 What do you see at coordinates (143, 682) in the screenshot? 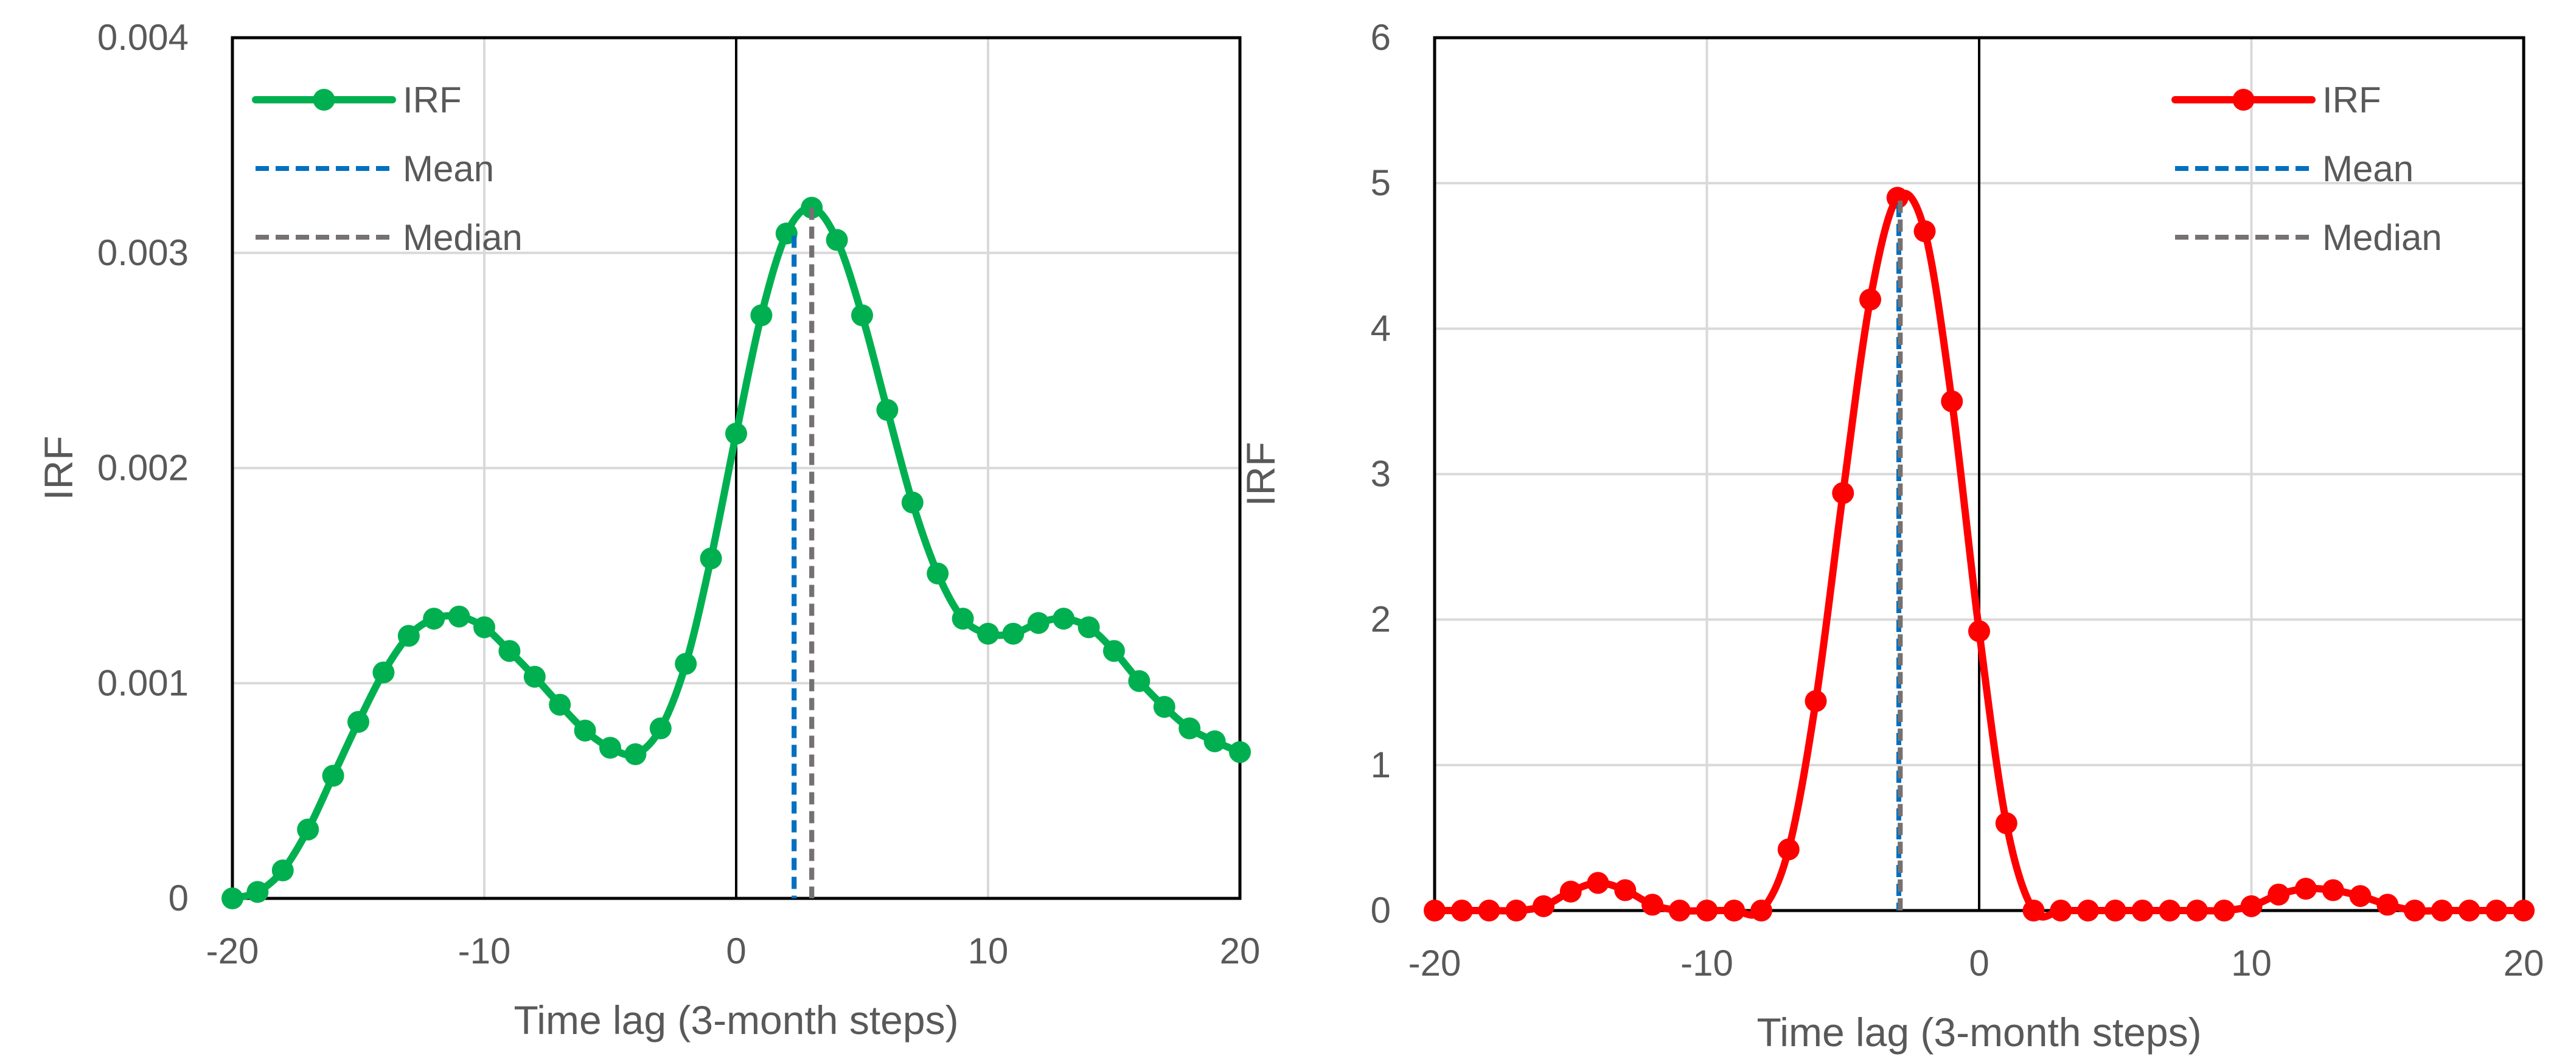
I see `y-tick-label: 0.001` at bounding box center [143, 682].